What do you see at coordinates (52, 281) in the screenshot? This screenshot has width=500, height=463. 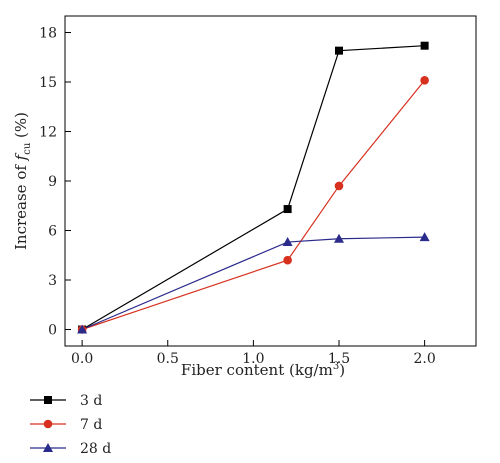 I see `y-tick-label: 3` at bounding box center [52, 281].